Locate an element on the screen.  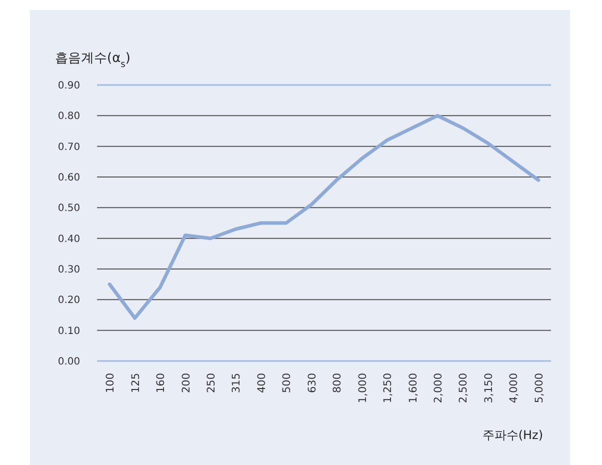
x-tick-label: 1,000 is located at coordinates (362, 388).